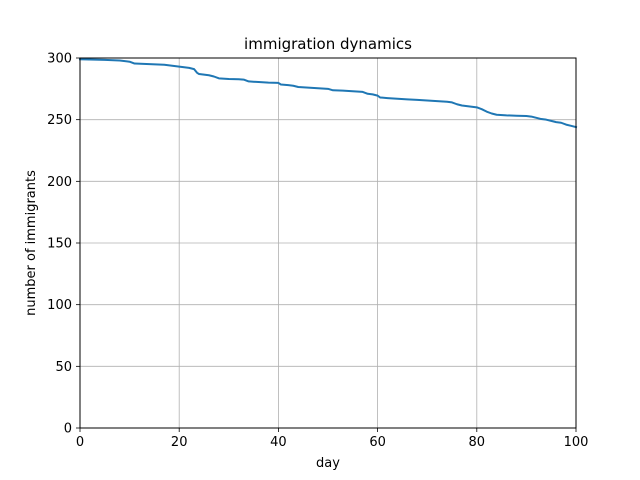 Image resolution: width=640 pixels, height=480 pixels. Describe the element at coordinates (80, 442) in the screenshot. I see `x-tick-label: 0` at that location.